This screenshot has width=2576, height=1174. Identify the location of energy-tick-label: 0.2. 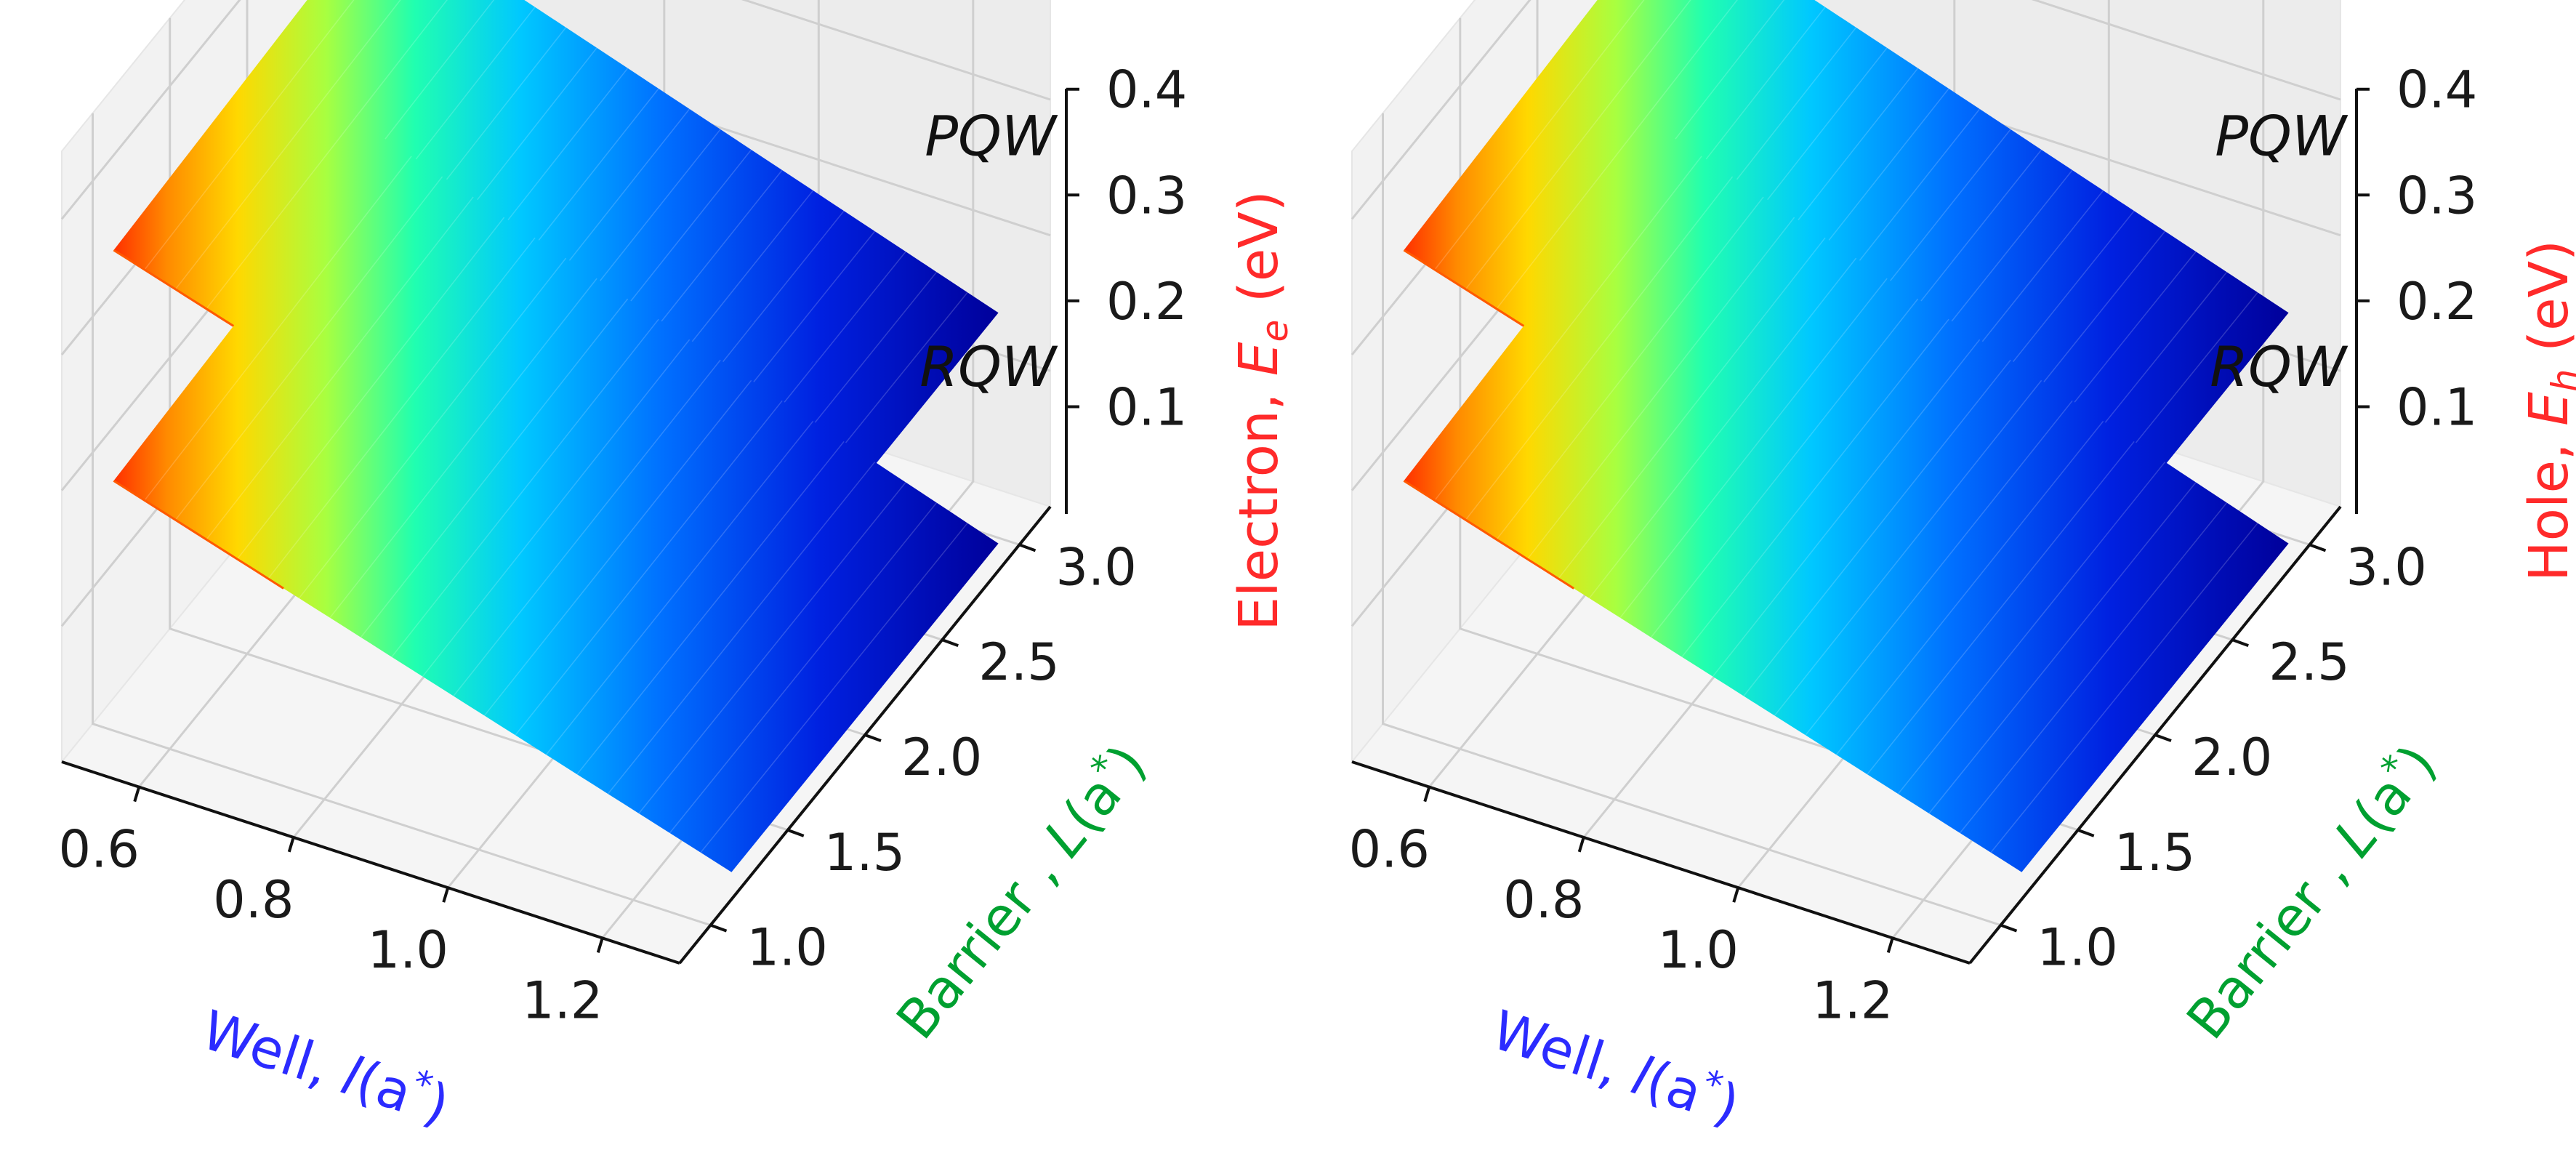
(2436, 301).